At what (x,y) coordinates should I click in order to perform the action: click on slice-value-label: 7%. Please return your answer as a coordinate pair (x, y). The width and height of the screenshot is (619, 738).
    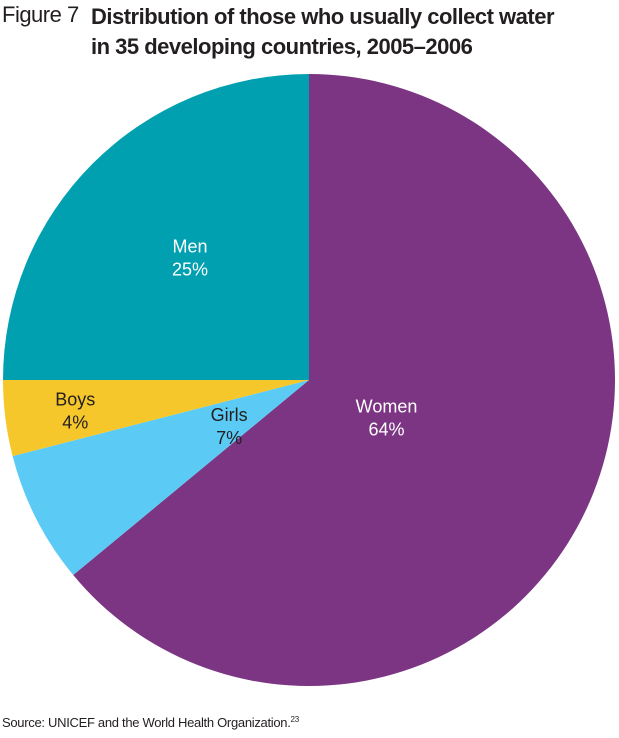
    Looking at the image, I should click on (229, 438).